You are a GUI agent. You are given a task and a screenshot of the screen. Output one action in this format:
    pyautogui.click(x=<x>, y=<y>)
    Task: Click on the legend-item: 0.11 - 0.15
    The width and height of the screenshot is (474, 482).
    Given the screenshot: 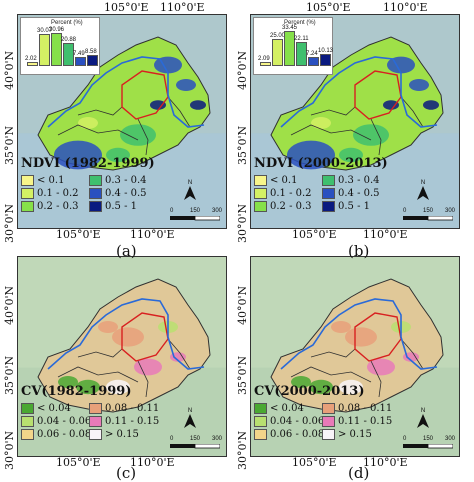 What is the action you would take?
    pyautogui.click(x=357, y=421)
    